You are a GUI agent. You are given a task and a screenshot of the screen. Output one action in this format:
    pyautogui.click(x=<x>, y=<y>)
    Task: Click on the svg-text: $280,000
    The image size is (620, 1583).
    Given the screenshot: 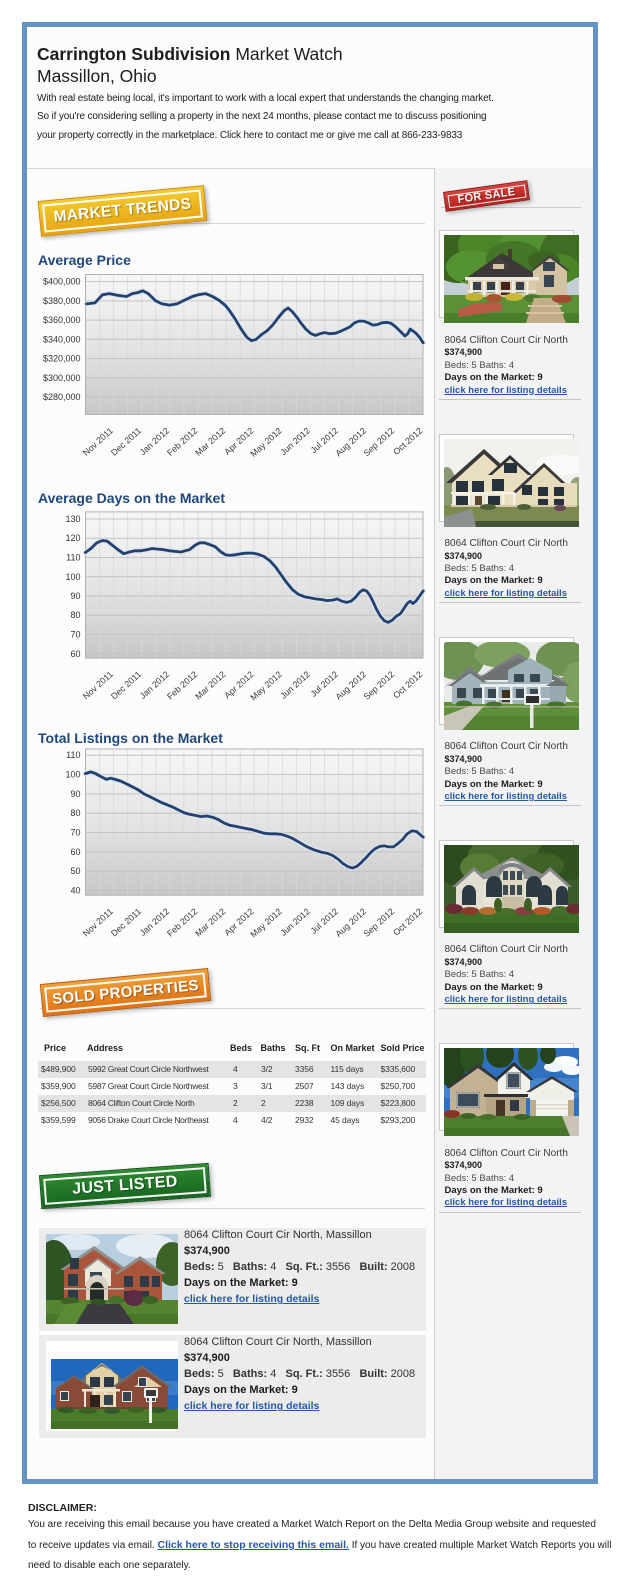 What is the action you would take?
    pyautogui.click(x=62, y=397)
    